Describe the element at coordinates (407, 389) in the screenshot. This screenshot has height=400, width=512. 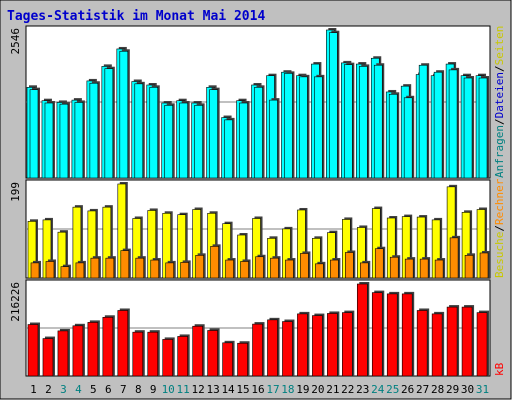
I see `x-tick-label-day-26: 26` at that location.